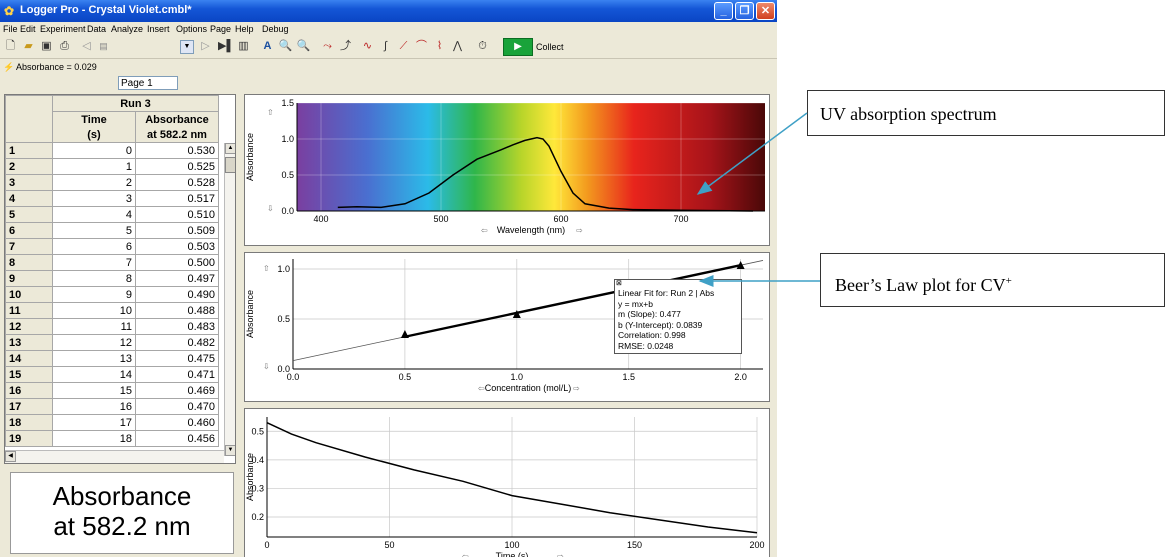 This screenshot has width=1173, height=557. I want to click on cell-time: 0, so click(94, 150).